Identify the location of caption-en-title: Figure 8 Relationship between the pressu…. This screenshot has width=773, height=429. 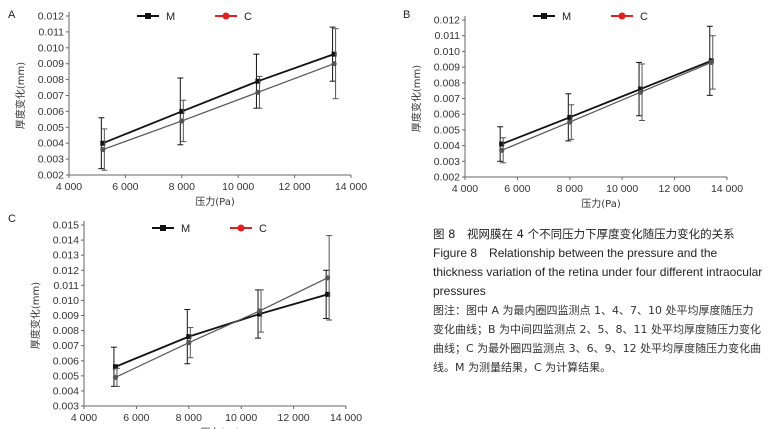
(598, 272).